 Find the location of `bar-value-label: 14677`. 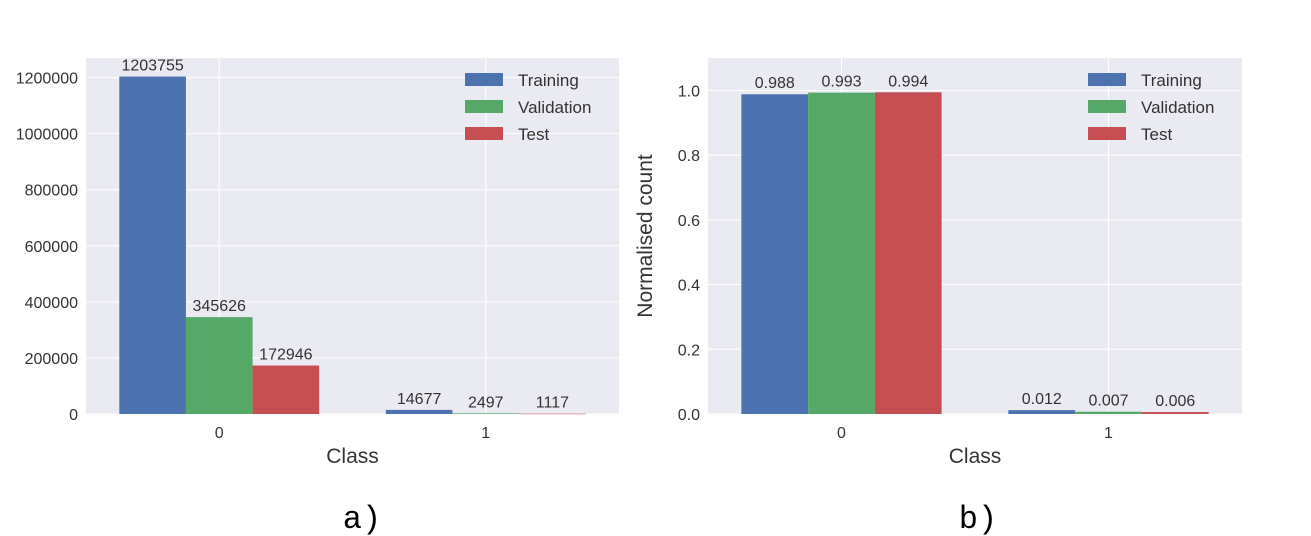

bar-value-label: 14677 is located at coordinates (419, 399).